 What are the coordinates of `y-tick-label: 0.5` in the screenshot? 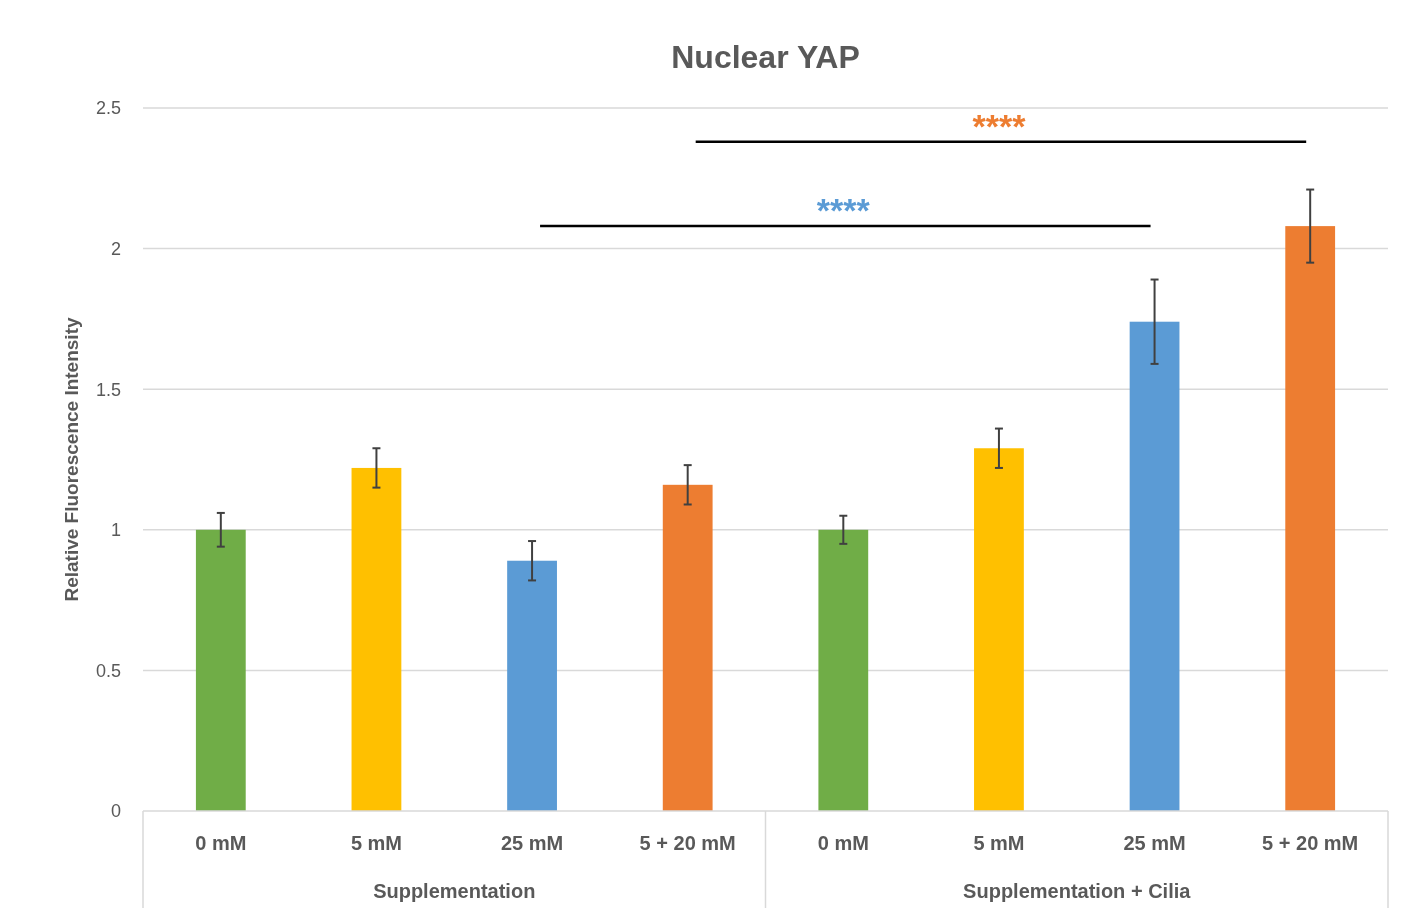 It's located at (108, 670).